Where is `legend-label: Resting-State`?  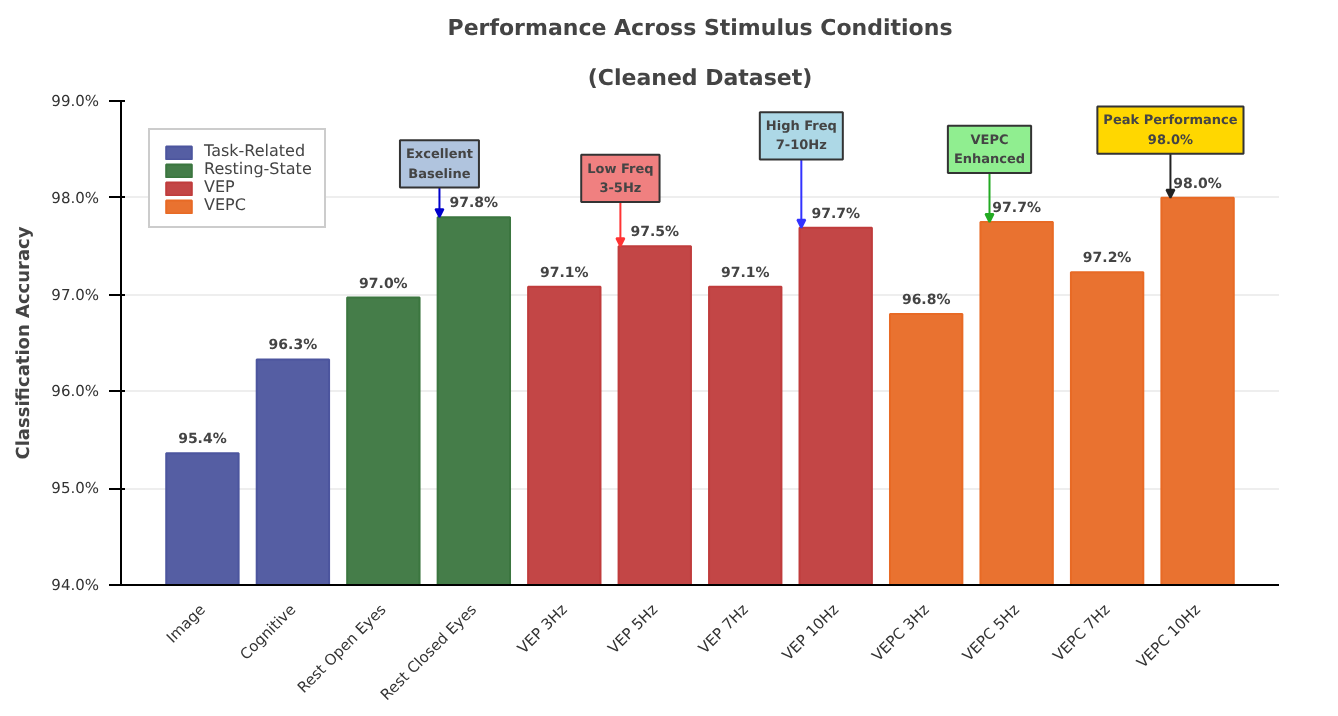 legend-label: Resting-State is located at coordinates (258, 169).